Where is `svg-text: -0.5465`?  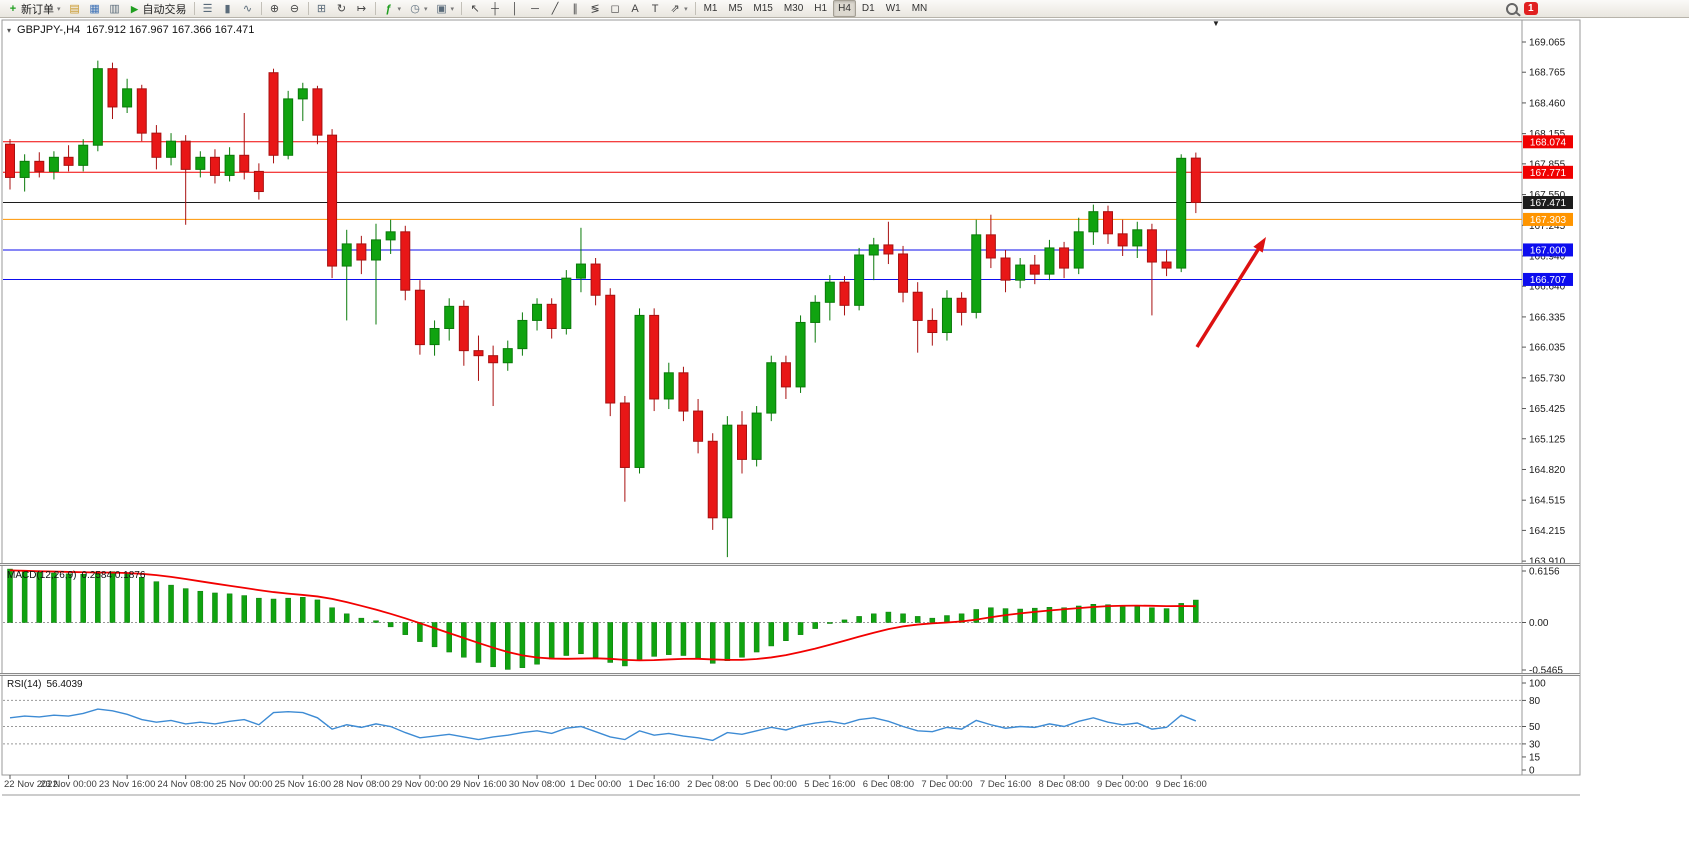 svg-text: -0.5465 is located at coordinates (1546, 670).